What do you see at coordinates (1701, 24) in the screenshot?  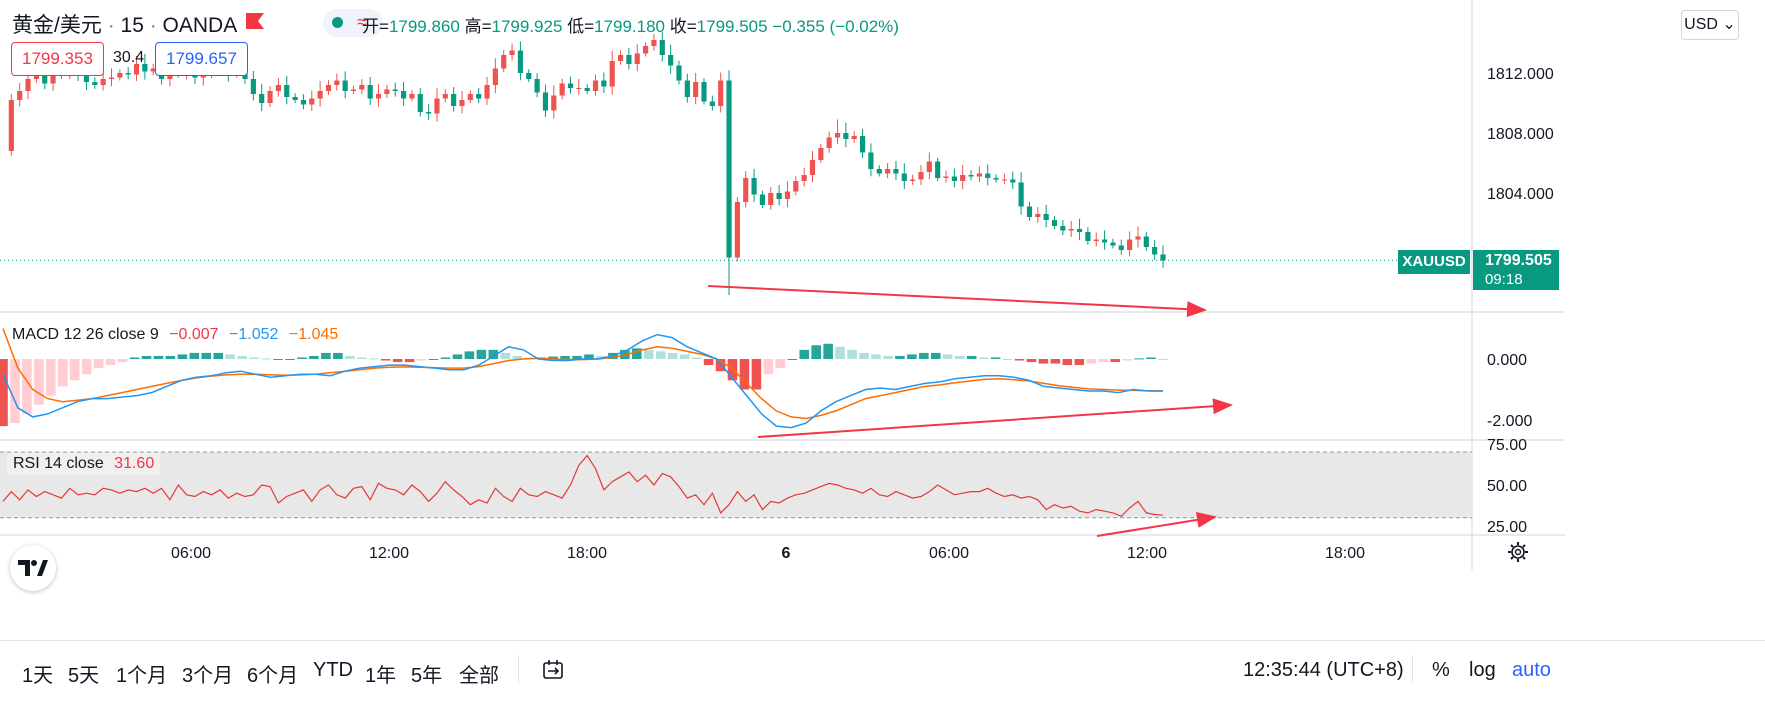 I see `currency-label: USD` at bounding box center [1701, 24].